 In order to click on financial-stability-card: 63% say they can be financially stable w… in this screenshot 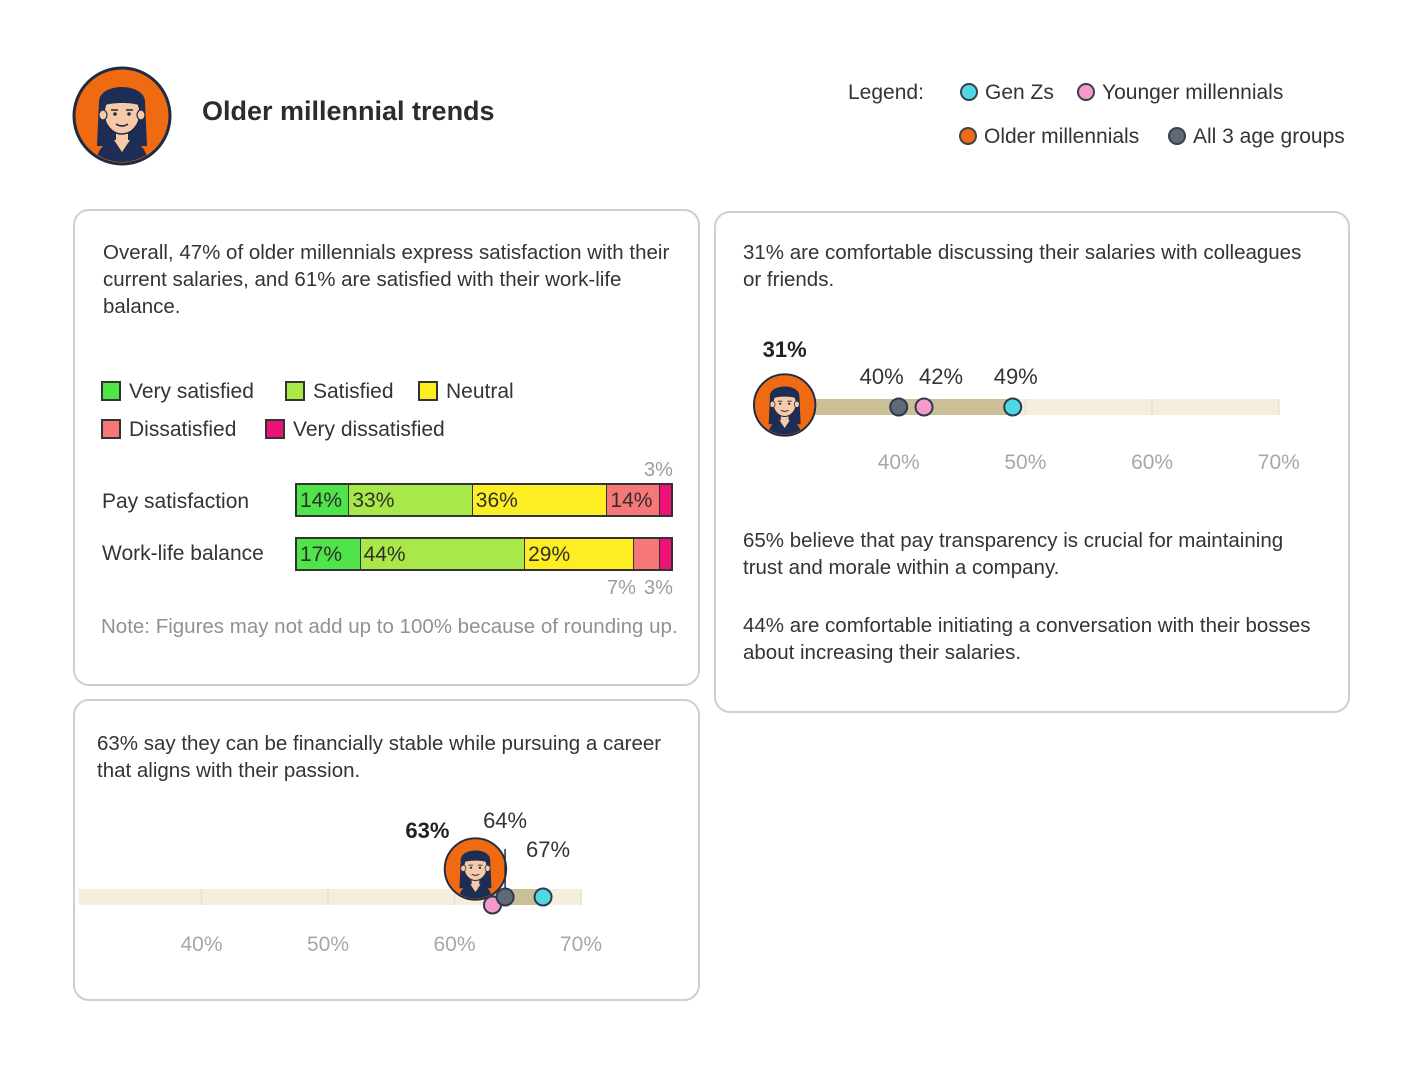, I will do `click(386, 850)`.